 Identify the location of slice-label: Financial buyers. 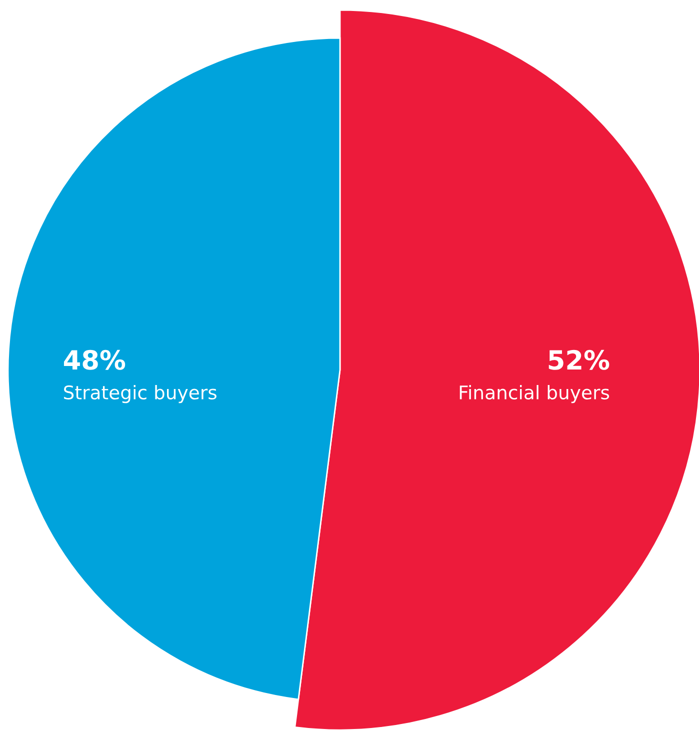
(535, 394).